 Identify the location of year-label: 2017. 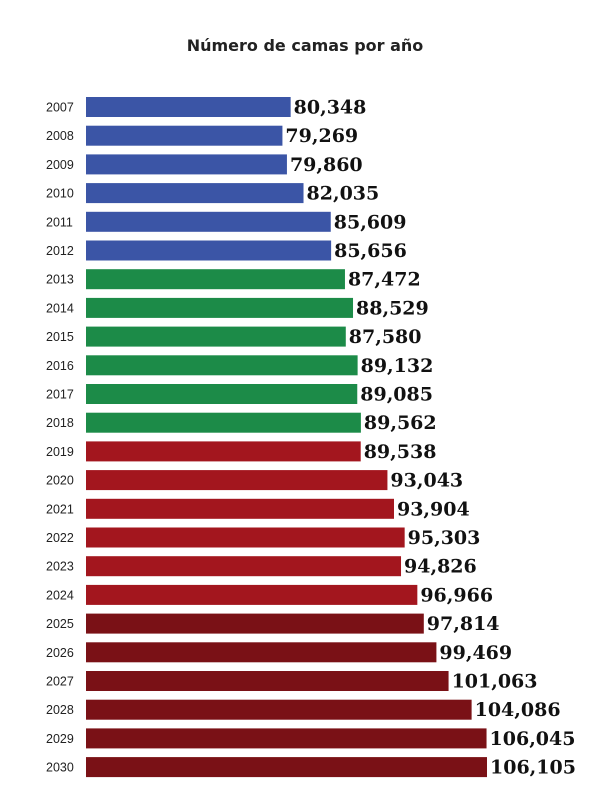
(60, 395).